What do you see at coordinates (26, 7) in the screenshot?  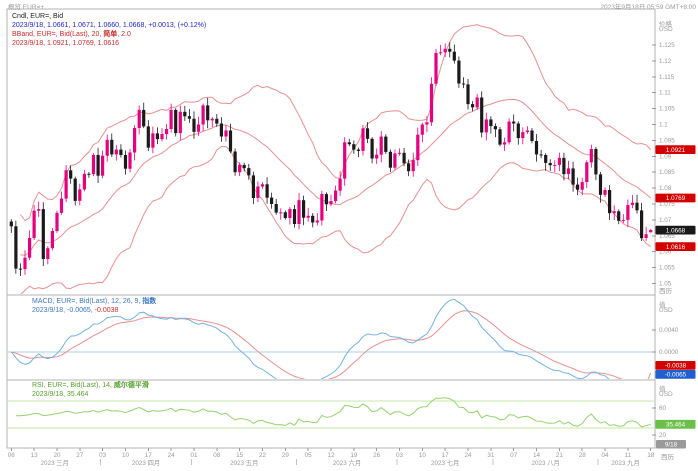 I see `window-title: 概览 EUR=+` at bounding box center [26, 7].